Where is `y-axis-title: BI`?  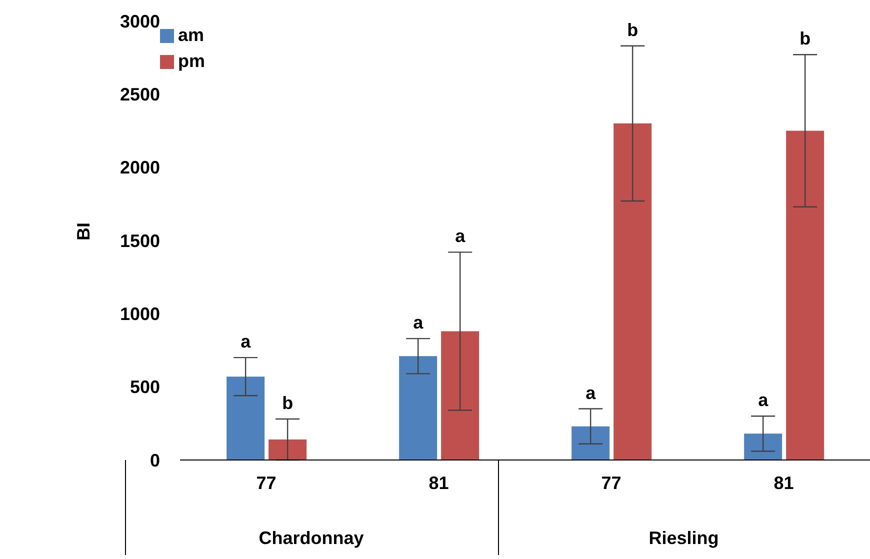 y-axis-title: BI is located at coordinates (83, 231).